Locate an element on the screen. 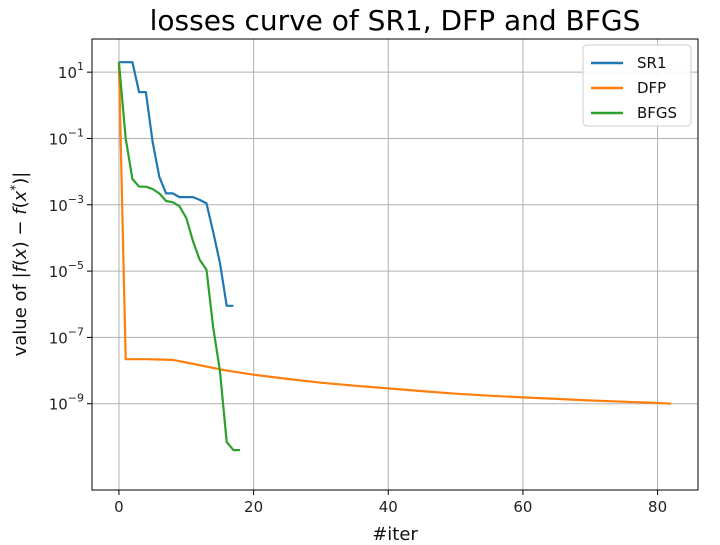 The image size is (720, 545). legend: SR1 DFP BFGS is located at coordinates (637, 85).